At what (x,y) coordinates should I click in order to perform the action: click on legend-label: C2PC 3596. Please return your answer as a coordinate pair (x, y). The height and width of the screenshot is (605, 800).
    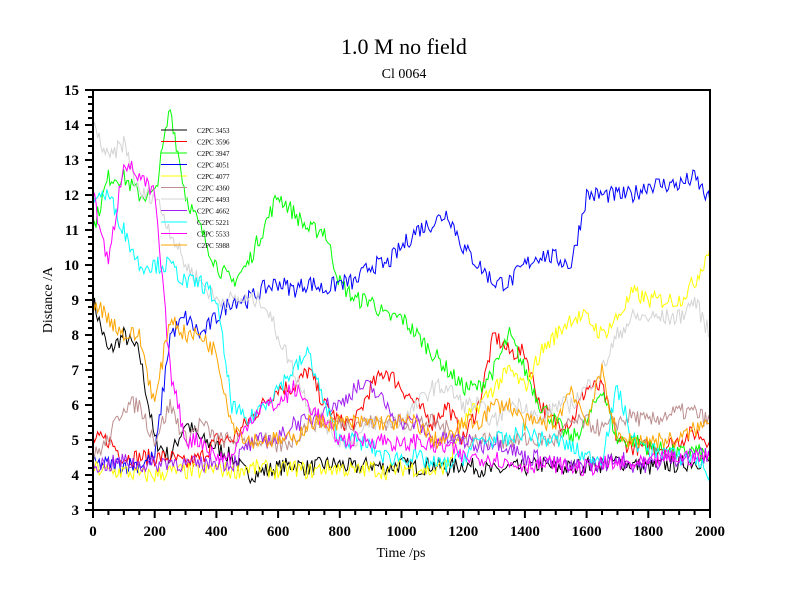
    Looking at the image, I should click on (213, 143).